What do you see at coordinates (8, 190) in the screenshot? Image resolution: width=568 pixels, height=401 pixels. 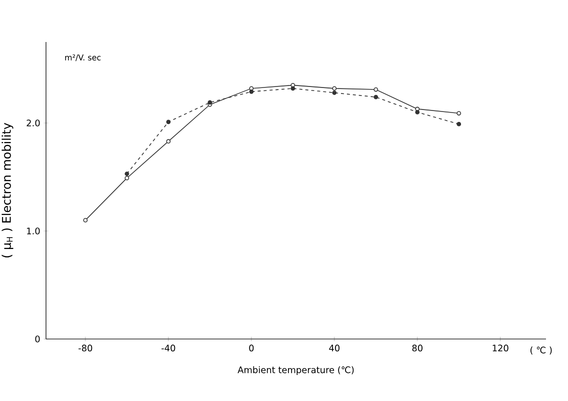 I see `y-axis-title: ( μ$_{H}$ ) Electron mobility` at bounding box center [8, 190].